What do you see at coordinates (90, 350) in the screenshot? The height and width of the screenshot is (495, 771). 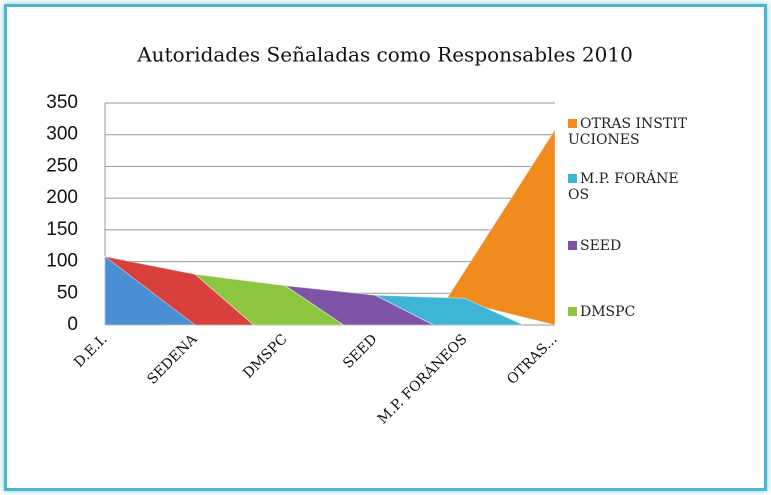 I see `x-tick-label: D.E.I.` at bounding box center [90, 350].